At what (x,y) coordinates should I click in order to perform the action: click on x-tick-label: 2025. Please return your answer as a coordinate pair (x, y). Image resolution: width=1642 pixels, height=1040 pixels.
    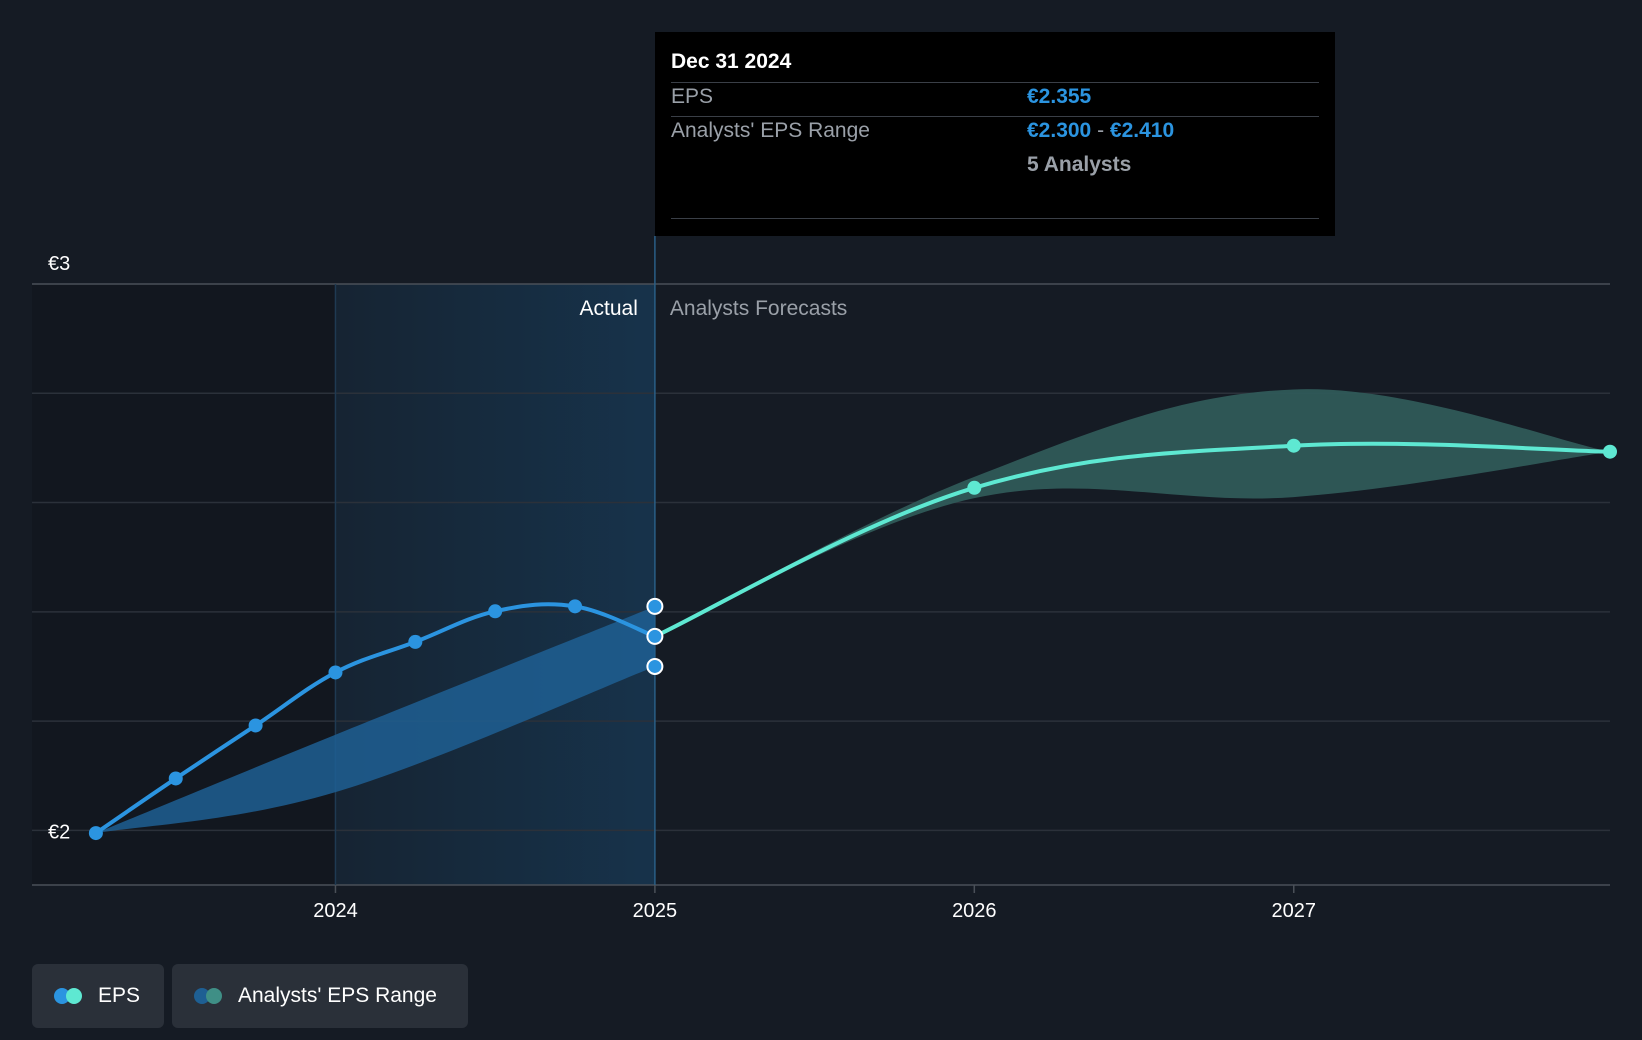
    Looking at the image, I should click on (655, 911).